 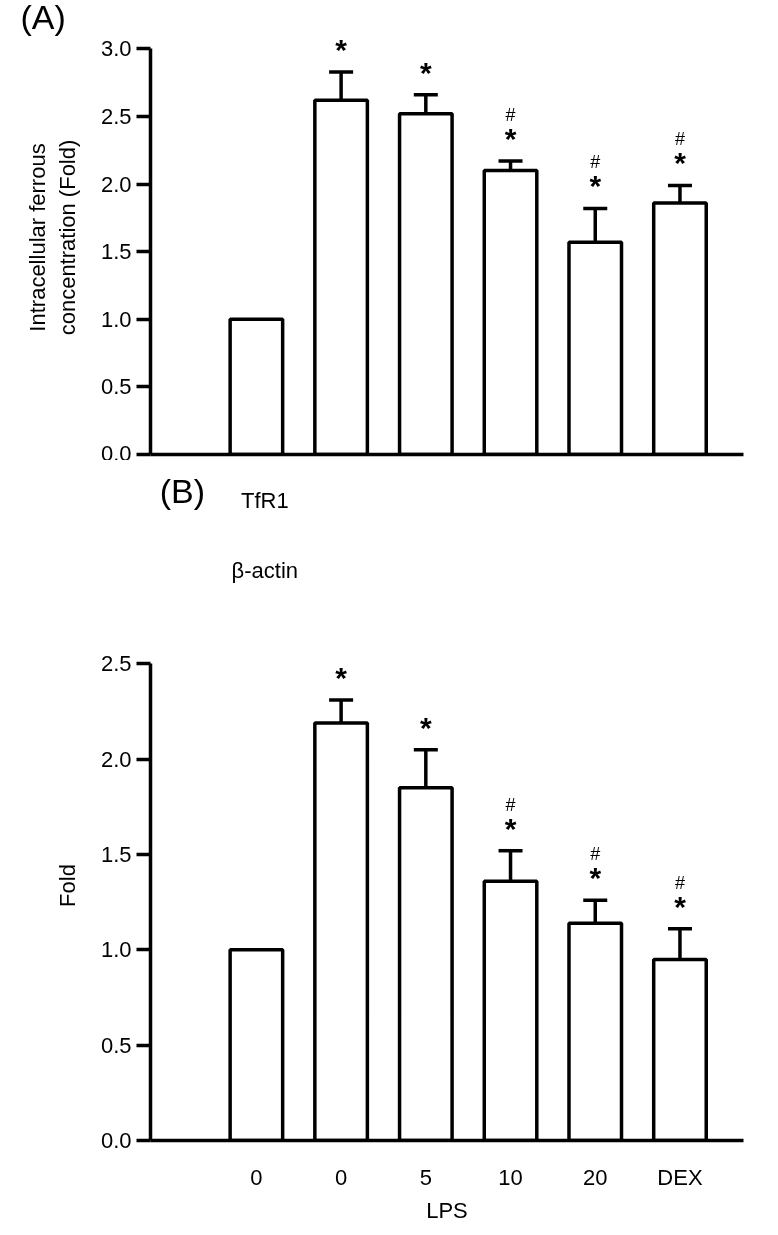 What do you see at coordinates (447, 1210) in the screenshot?
I see `x-axis-title: LPS` at bounding box center [447, 1210].